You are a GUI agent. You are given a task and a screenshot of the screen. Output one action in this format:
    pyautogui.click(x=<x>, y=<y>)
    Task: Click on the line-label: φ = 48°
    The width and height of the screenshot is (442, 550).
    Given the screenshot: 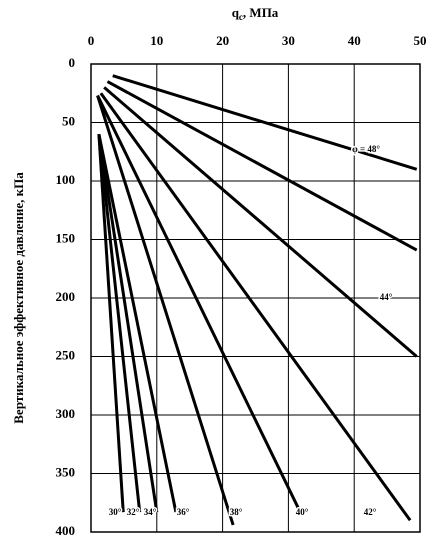 What is the action you would take?
    pyautogui.click(x=366, y=149)
    